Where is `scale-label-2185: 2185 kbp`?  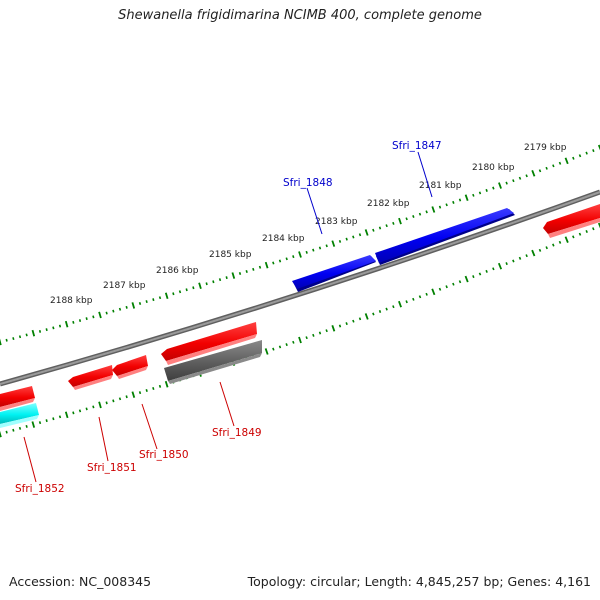
scale-label-2185: 2185 kbp is located at coordinates (230, 255).